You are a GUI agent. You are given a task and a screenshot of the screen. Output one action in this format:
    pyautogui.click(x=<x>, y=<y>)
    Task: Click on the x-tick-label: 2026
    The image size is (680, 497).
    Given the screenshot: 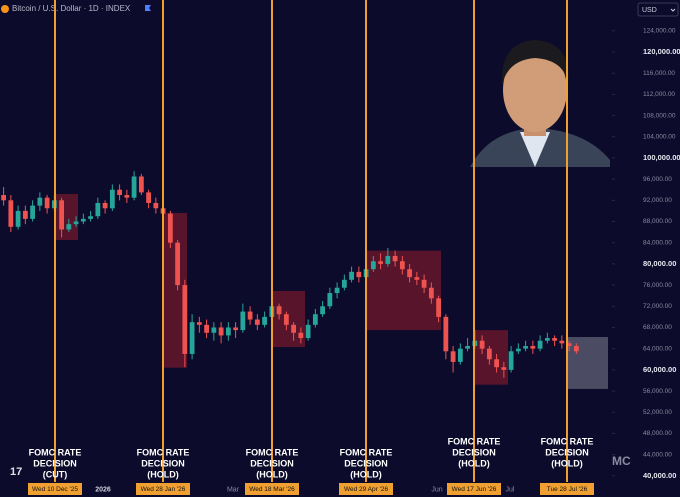 What is the action you would take?
    pyautogui.click(x=103, y=489)
    